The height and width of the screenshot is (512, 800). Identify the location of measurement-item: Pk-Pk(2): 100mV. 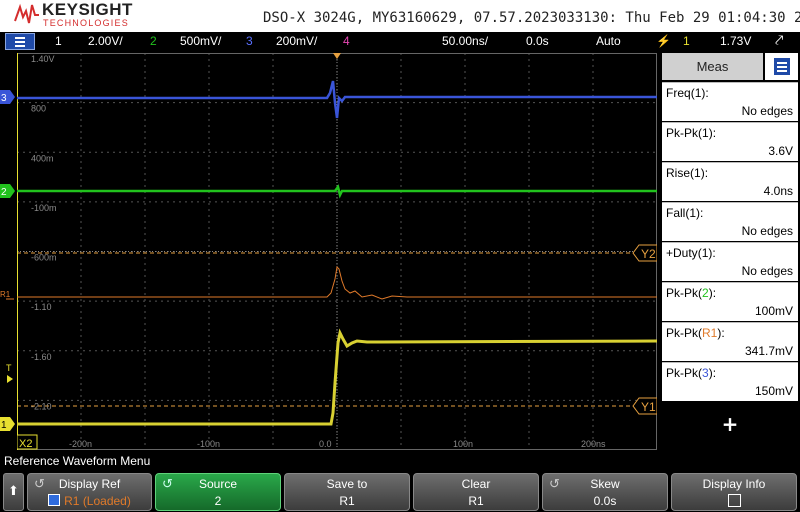
(730, 301).